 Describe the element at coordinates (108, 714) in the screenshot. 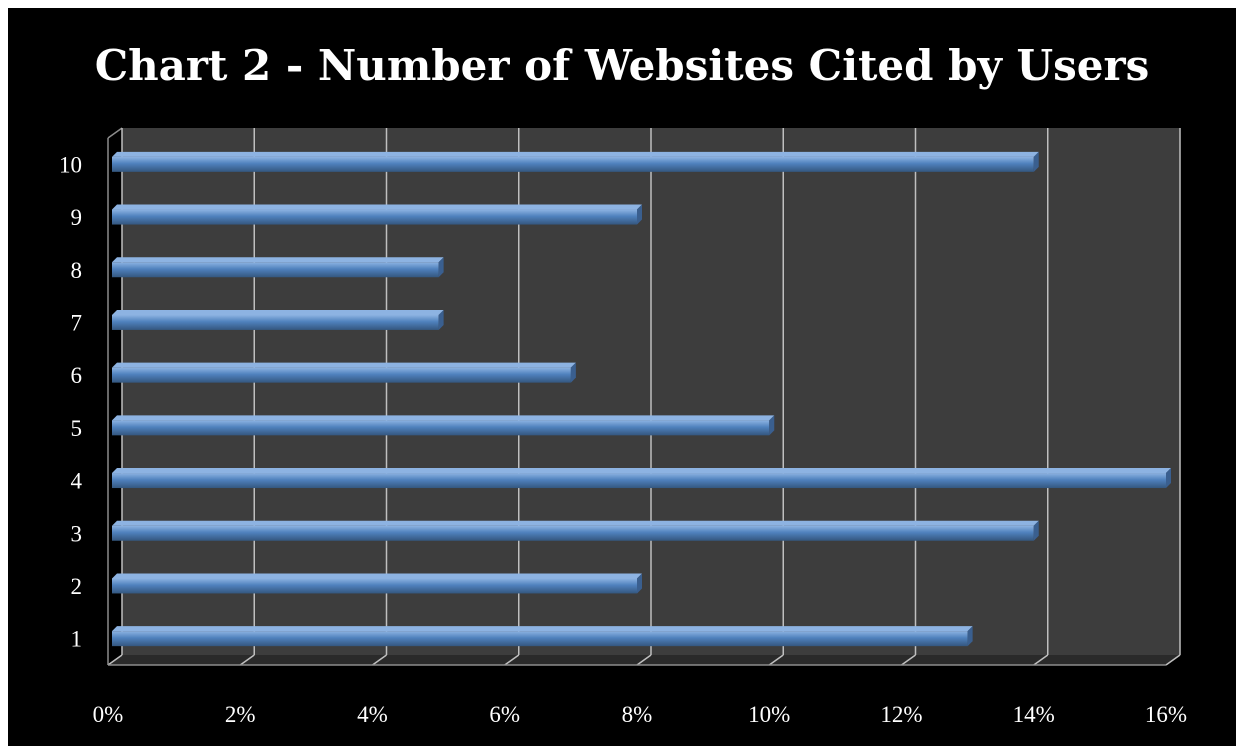

I see `x-tick-label: 0%` at that location.